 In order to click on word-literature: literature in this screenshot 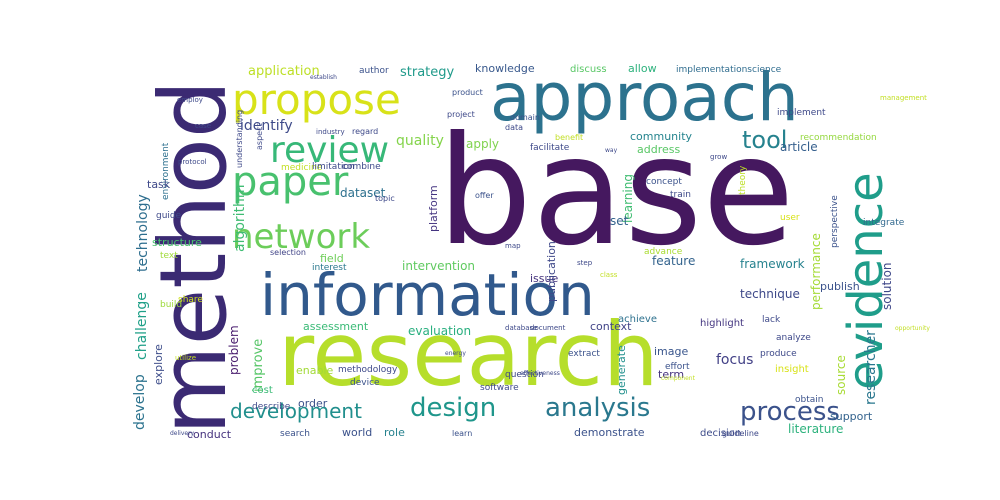, I will do `click(815, 429)`.